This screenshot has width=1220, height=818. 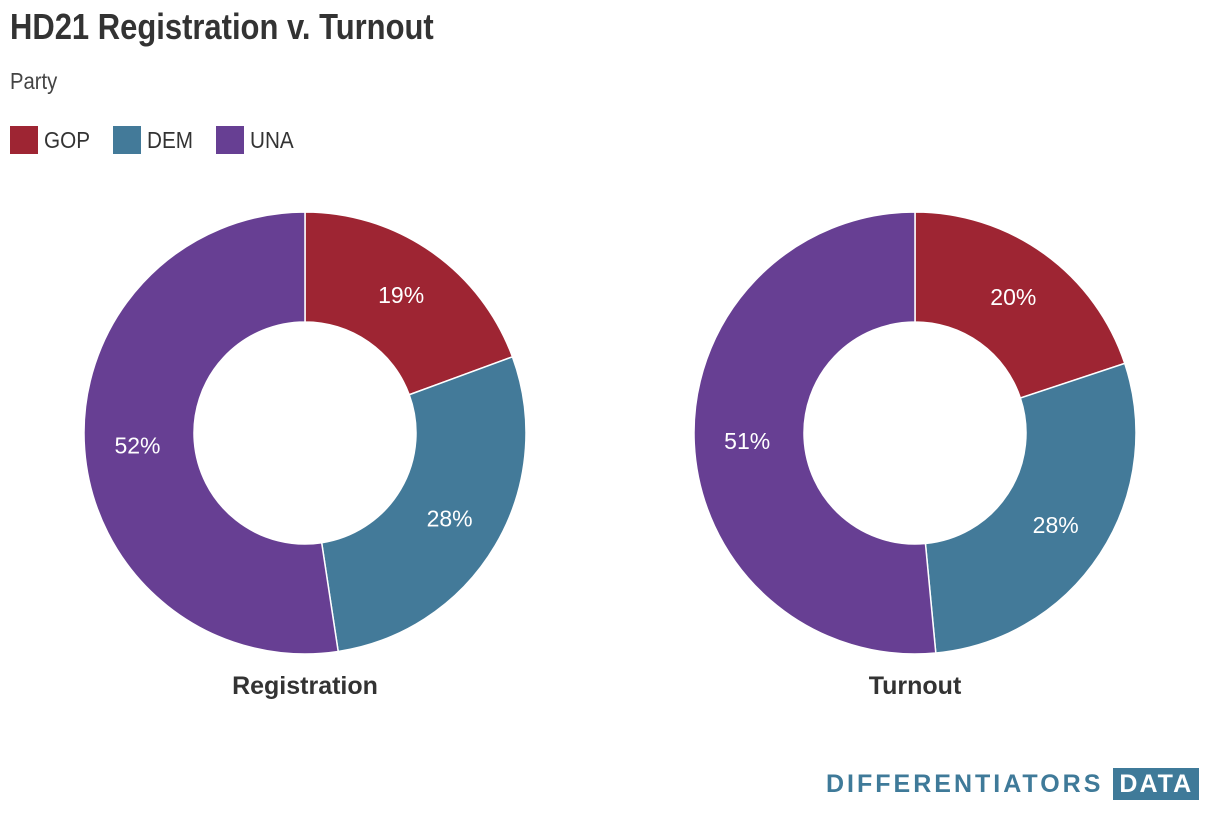 What do you see at coordinates (747, 441) in the screenshot?
I see `data-label-turnout-una: 51%` at bounding box center [747, 441].